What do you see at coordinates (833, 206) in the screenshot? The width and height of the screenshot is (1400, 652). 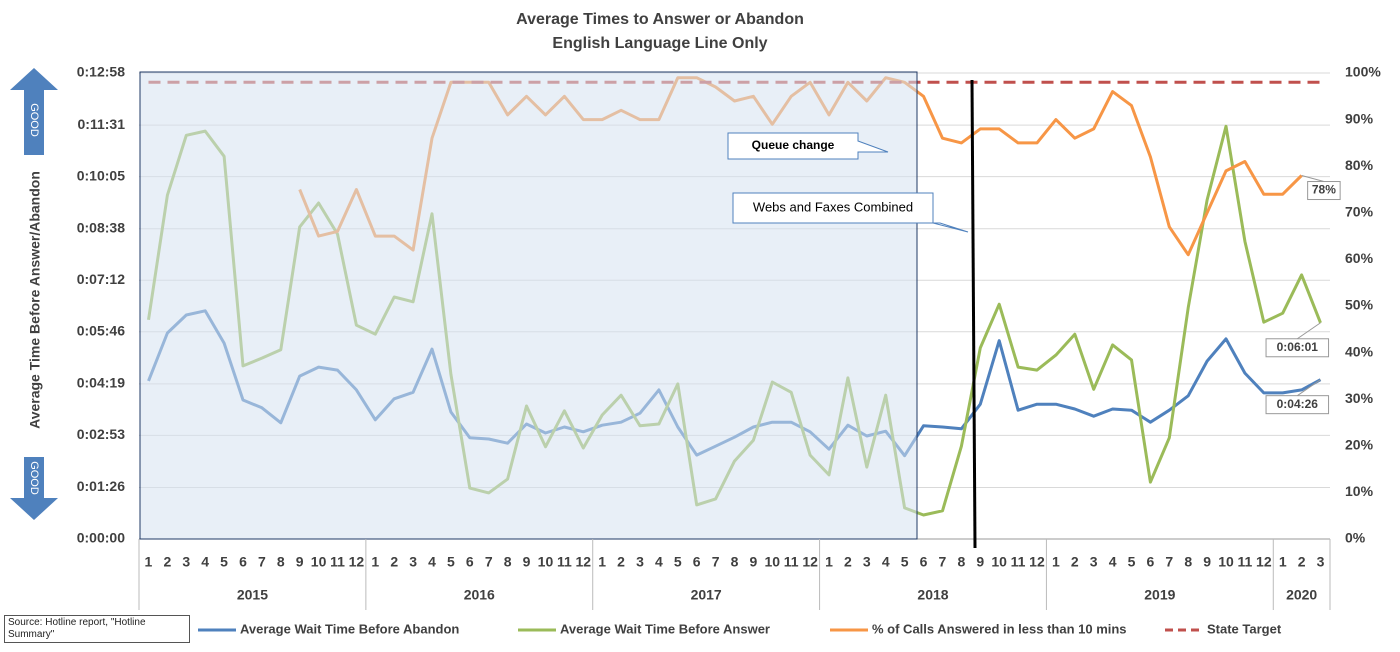 I see `annotation: Webs and Faxes Combined` at bounding box center [833, 206].